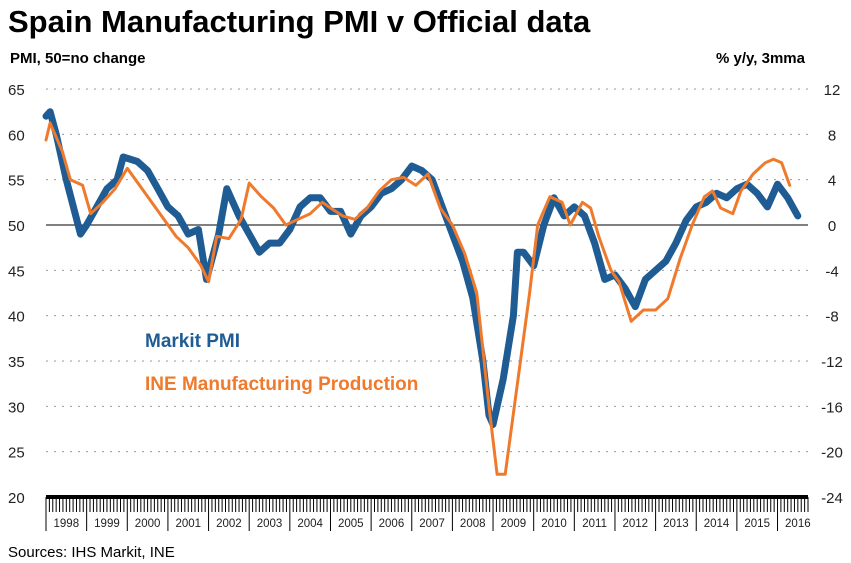 The image size is (851, 563). Describe the element at coordinates (761, 58) in the screenshot. I see `right-axis-label: % y/y, 3mma` at that location.